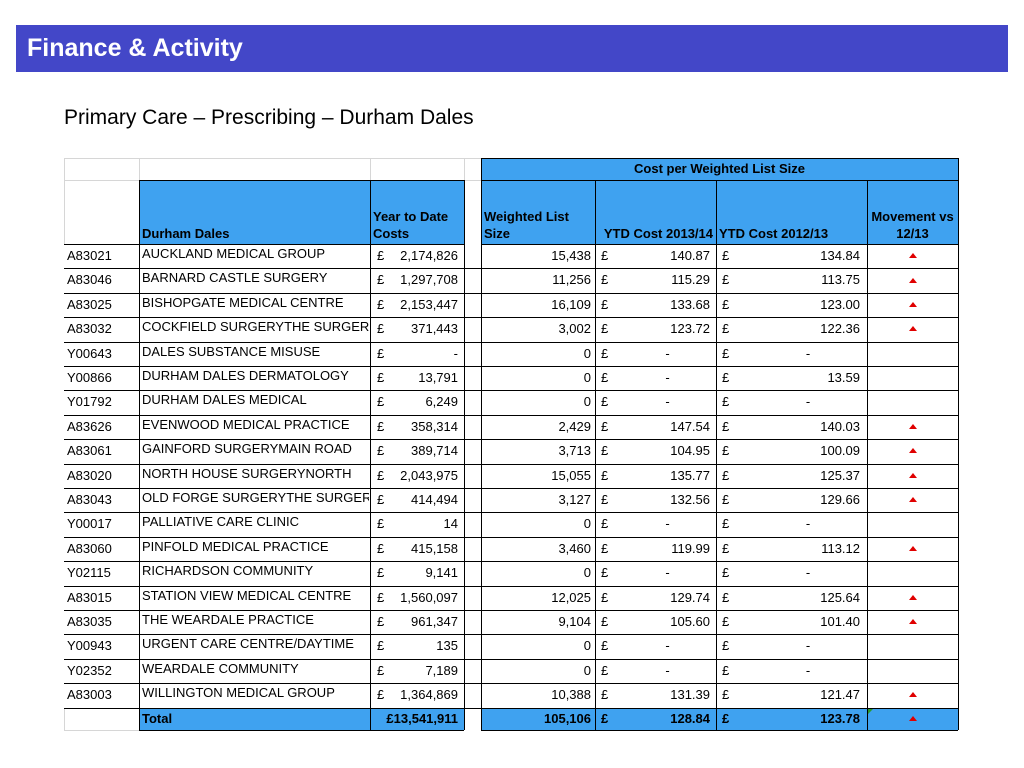 The width and height of the screenshot is (1024, 768). What do you see at coordinates (245, 375) in the screenshot?
I see `practice-name: DURHAM DALES DERMATOLOGY` at bounding box center [245, 375].